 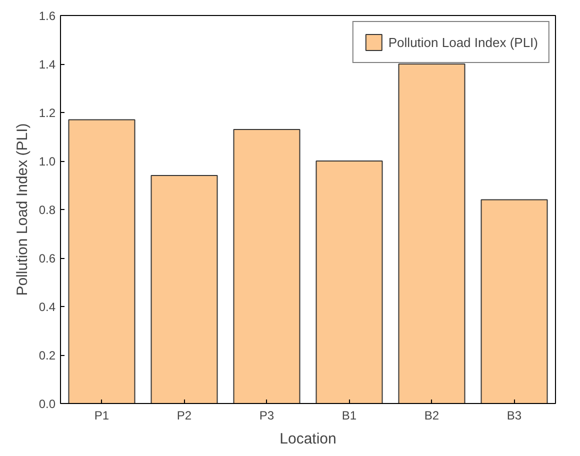 I want to click on y-tick-label: 0.8, so click(x=47, y=210).